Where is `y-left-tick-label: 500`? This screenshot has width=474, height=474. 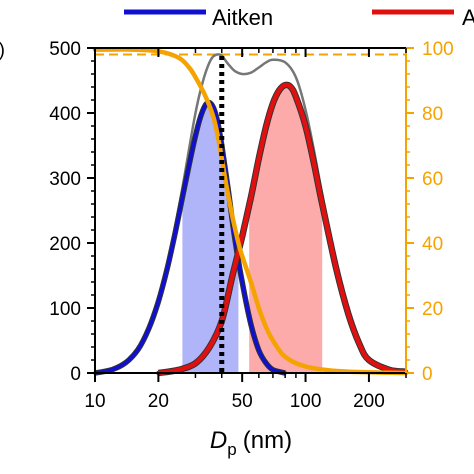
y-left-tick-label: 500 is located at coordinates (65, 49).